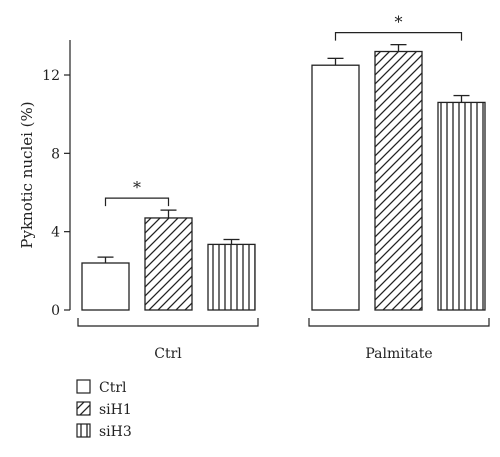  I want to click on legend-swatch-ctrl, so click(83, 386).